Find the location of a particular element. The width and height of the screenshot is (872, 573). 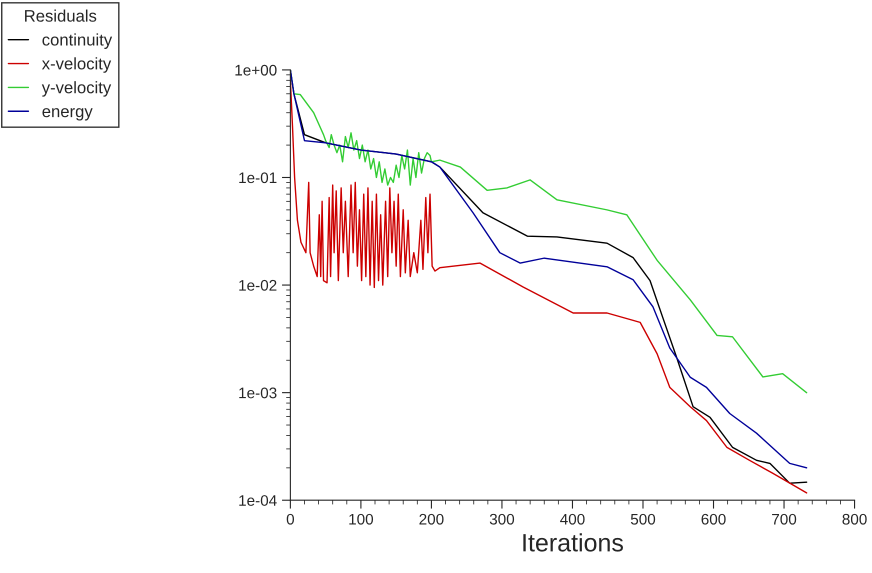

x-tick-label: 0 is located at coordinates (290, 519).